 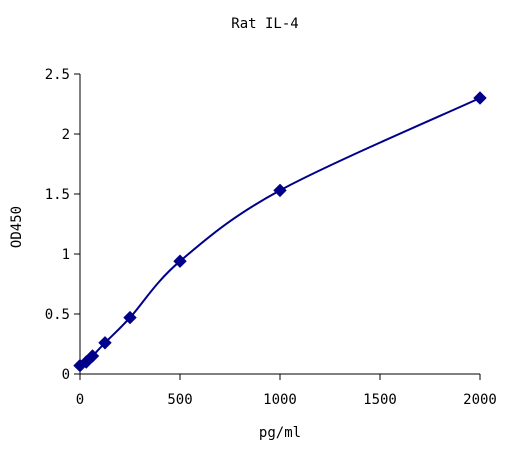 What do you see at coordinates (17, 227) in the screenshot?
I see `y-axis-label: OD450` at bounding box center [17, 227].